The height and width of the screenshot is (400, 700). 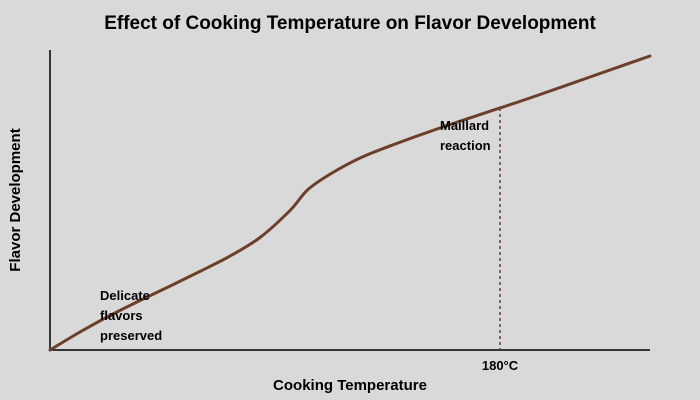 What do you see at coordinates (131, 335) in the screenshot?
I see `annotation-delicate-line-3: preserved` at bounding box center [131, 335].